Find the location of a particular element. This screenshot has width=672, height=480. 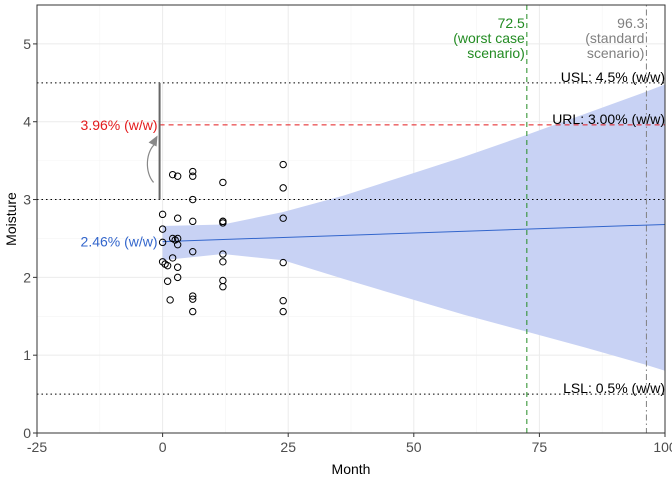

reference-line-x-label-5-1: (standard is located at coordinates (614, 38).